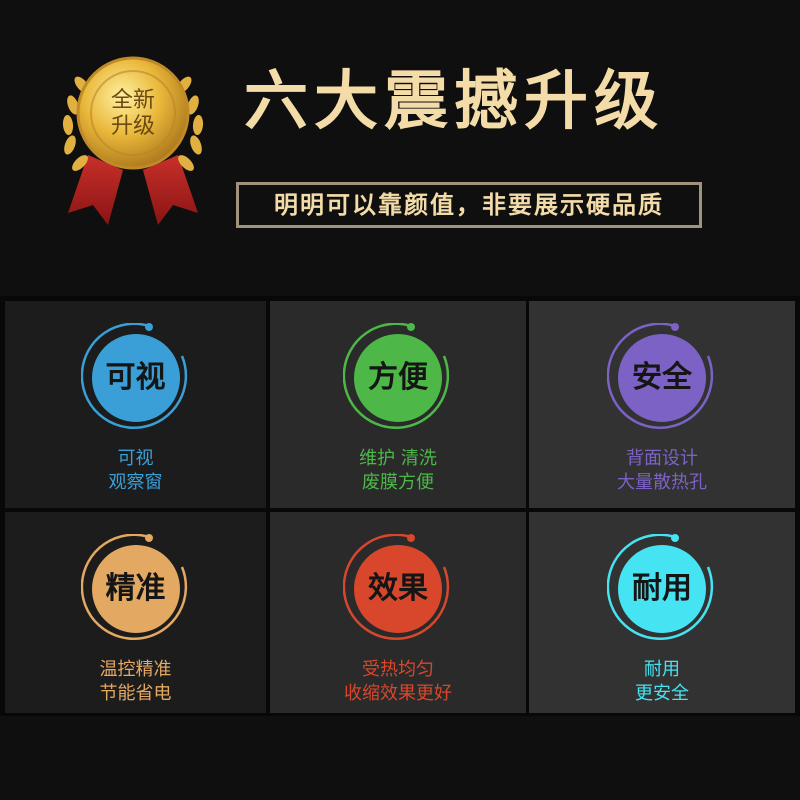 This screenshot has width=800, height=800. Describe the element at coordinates (662, 458) in the screenshot. I see `feature-caption-line1: 背面设计` at that location.